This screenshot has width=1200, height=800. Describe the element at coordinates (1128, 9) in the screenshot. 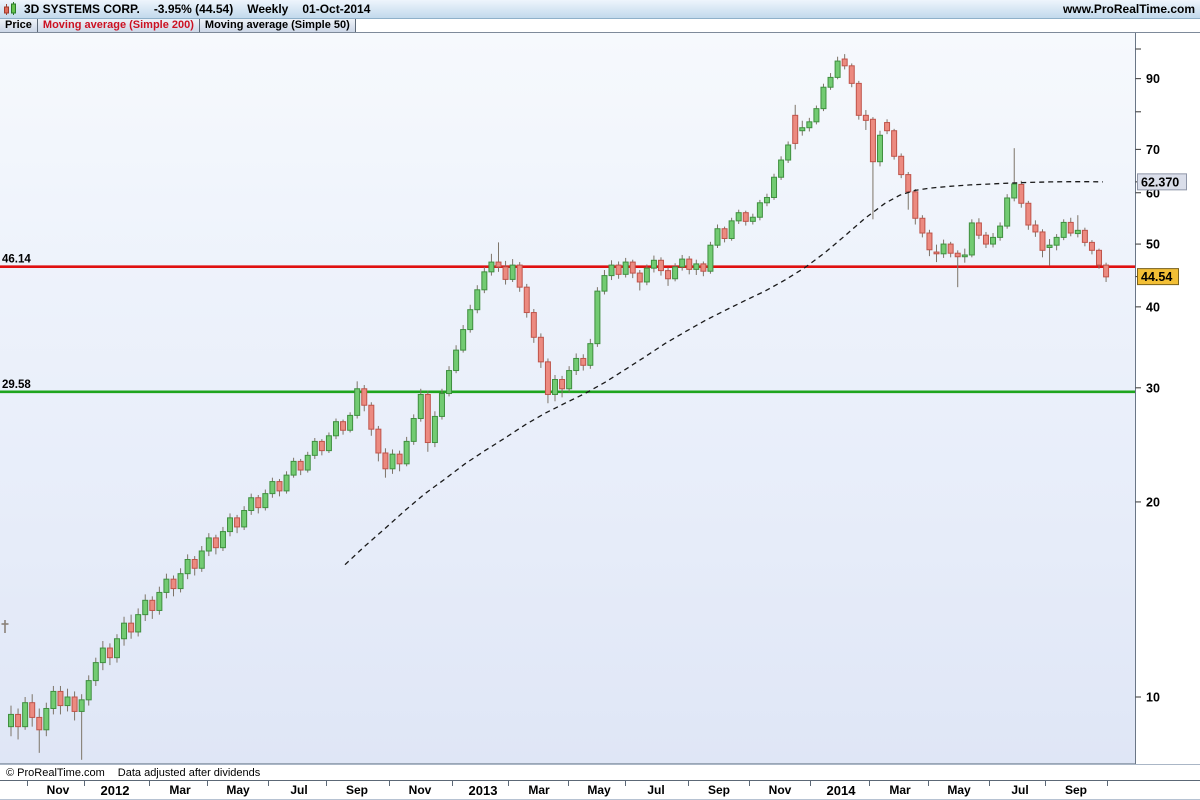

I see `prorealtime-link: www.ProRealTime.com` at that location.